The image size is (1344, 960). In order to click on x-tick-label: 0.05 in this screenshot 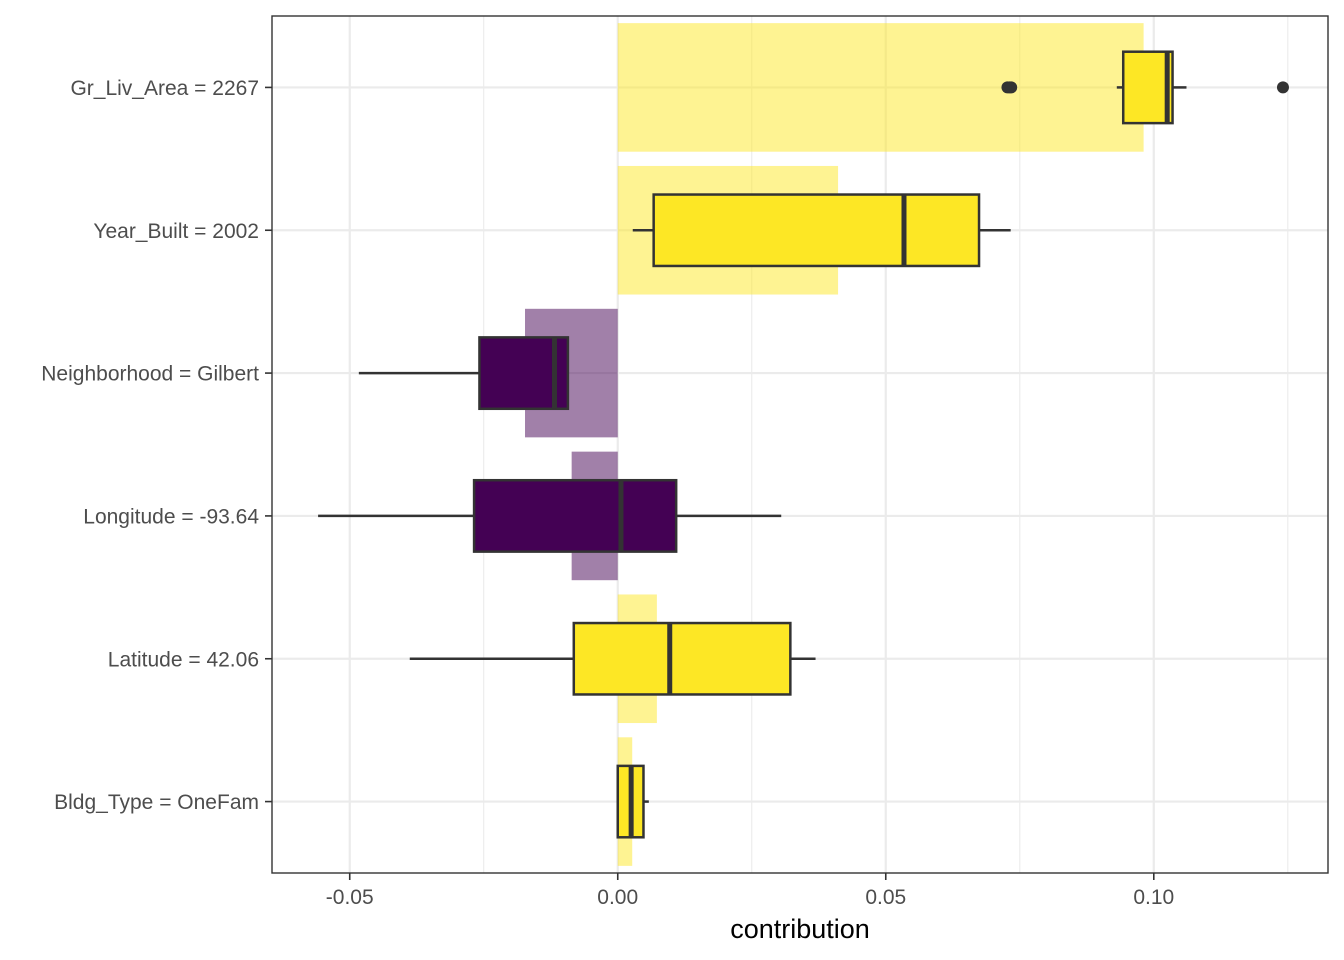, I will do `click(885, 897)`.